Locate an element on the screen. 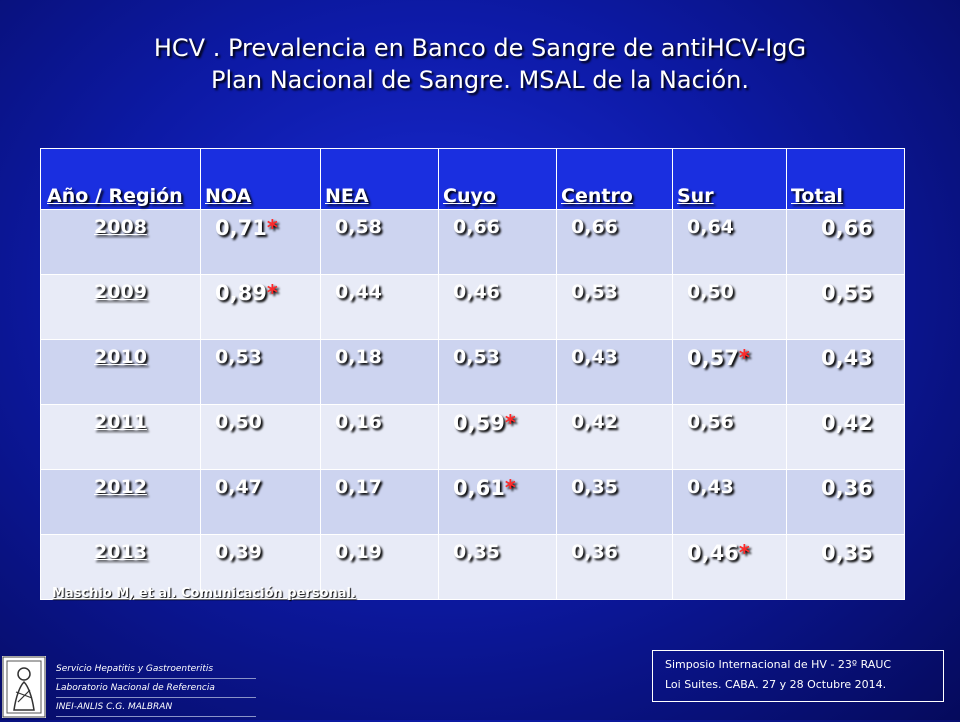 The width and height of the screenshot is (960, 722). header-sur: Sur is located at coordinates (729, 179).